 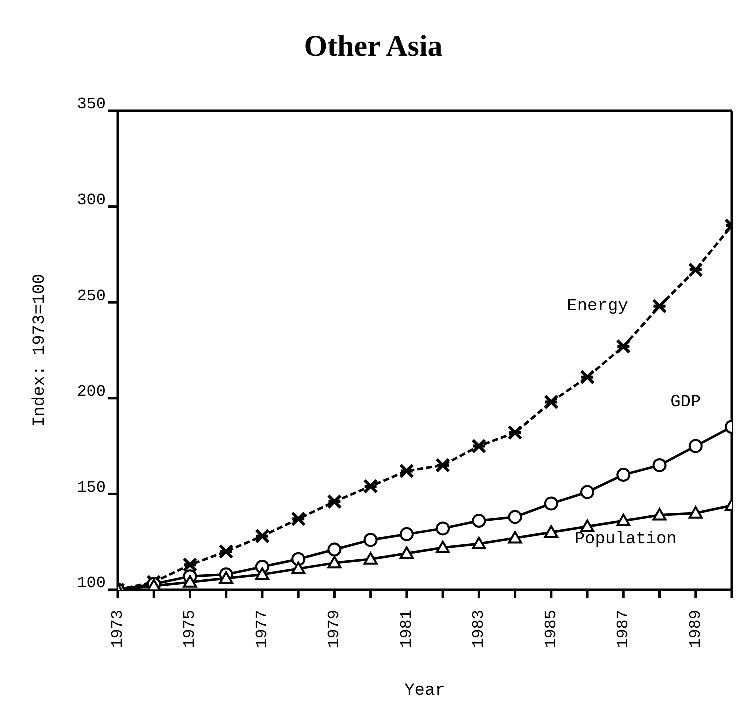 I want to click on x-tick-label: 1975, so click(x=190, y=629).